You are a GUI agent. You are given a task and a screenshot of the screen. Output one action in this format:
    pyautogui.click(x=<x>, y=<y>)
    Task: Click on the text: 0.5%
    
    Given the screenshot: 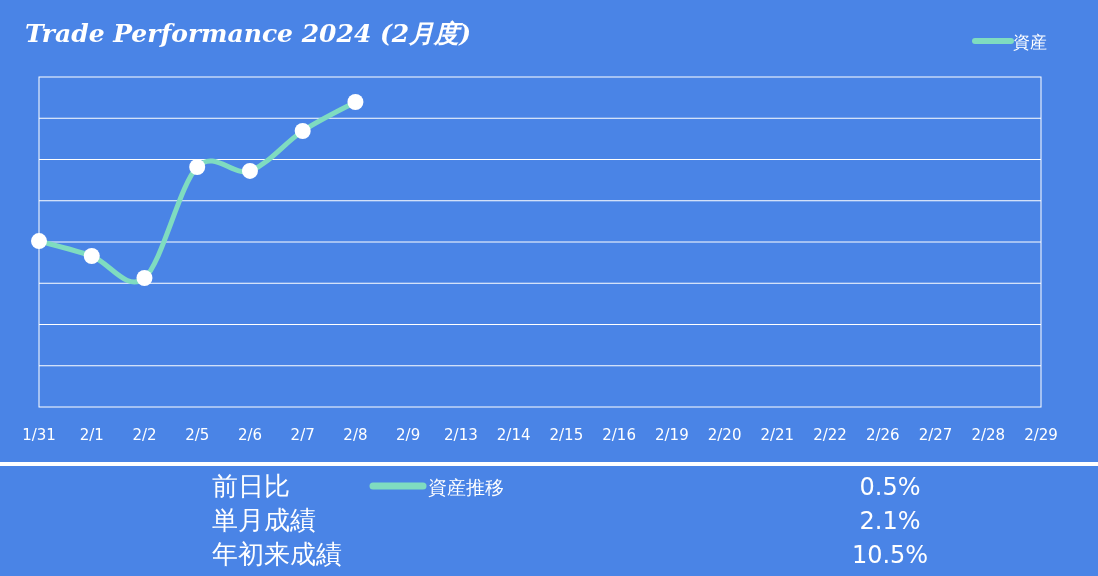 What is the action you would take?
    pyautogui.click(x=890, y=487)
    